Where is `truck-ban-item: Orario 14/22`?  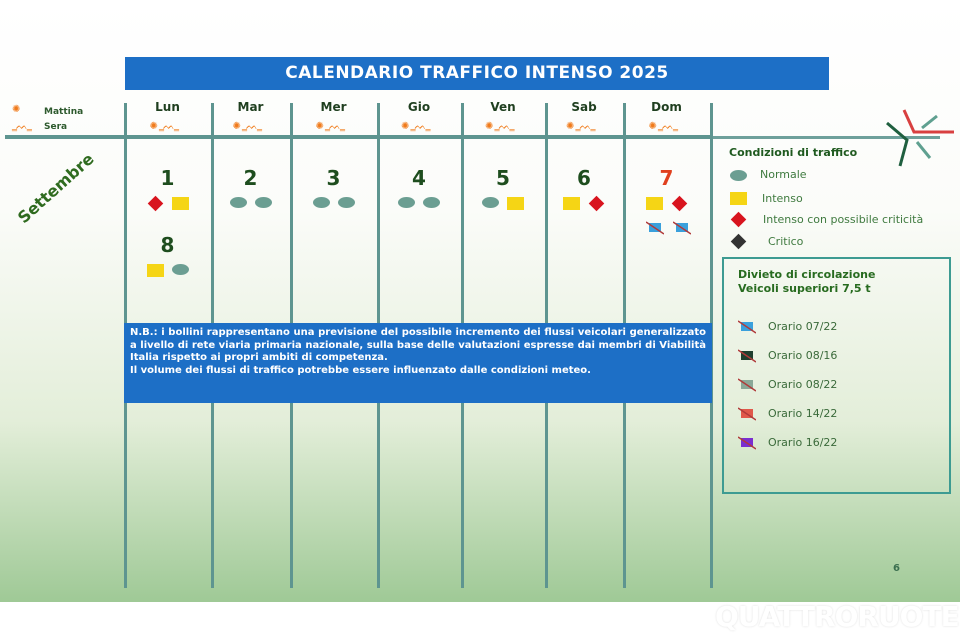
truck-ban-item: Orario 14/22 is located at coordinates (803, 413).